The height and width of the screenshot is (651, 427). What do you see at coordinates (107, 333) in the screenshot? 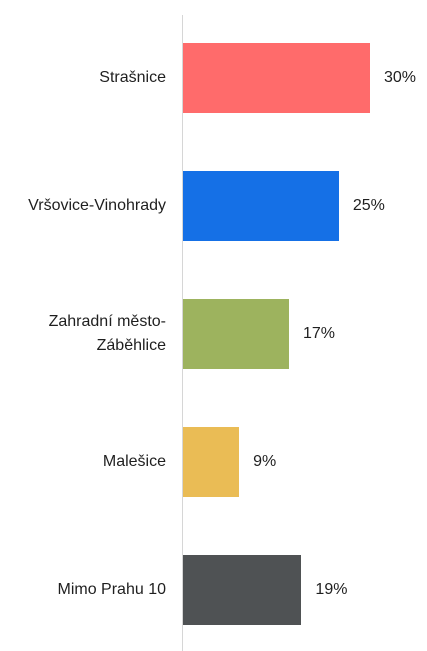
I see `category-label: Zahradní město-Záběhlice` at bounding box center [107, 333].